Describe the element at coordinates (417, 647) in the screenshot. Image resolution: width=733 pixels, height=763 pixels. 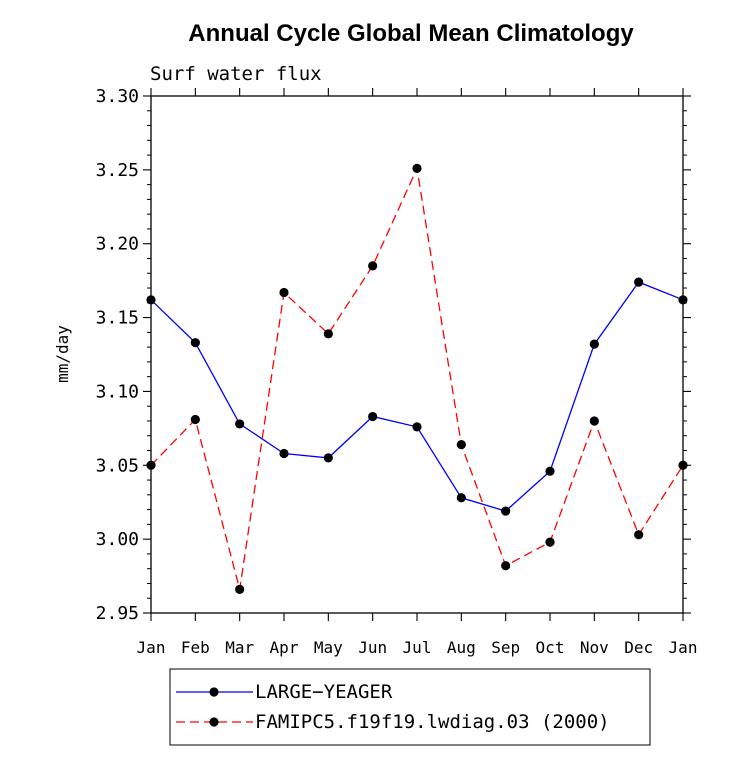
I see `x-tick-label: Jul` at that location.